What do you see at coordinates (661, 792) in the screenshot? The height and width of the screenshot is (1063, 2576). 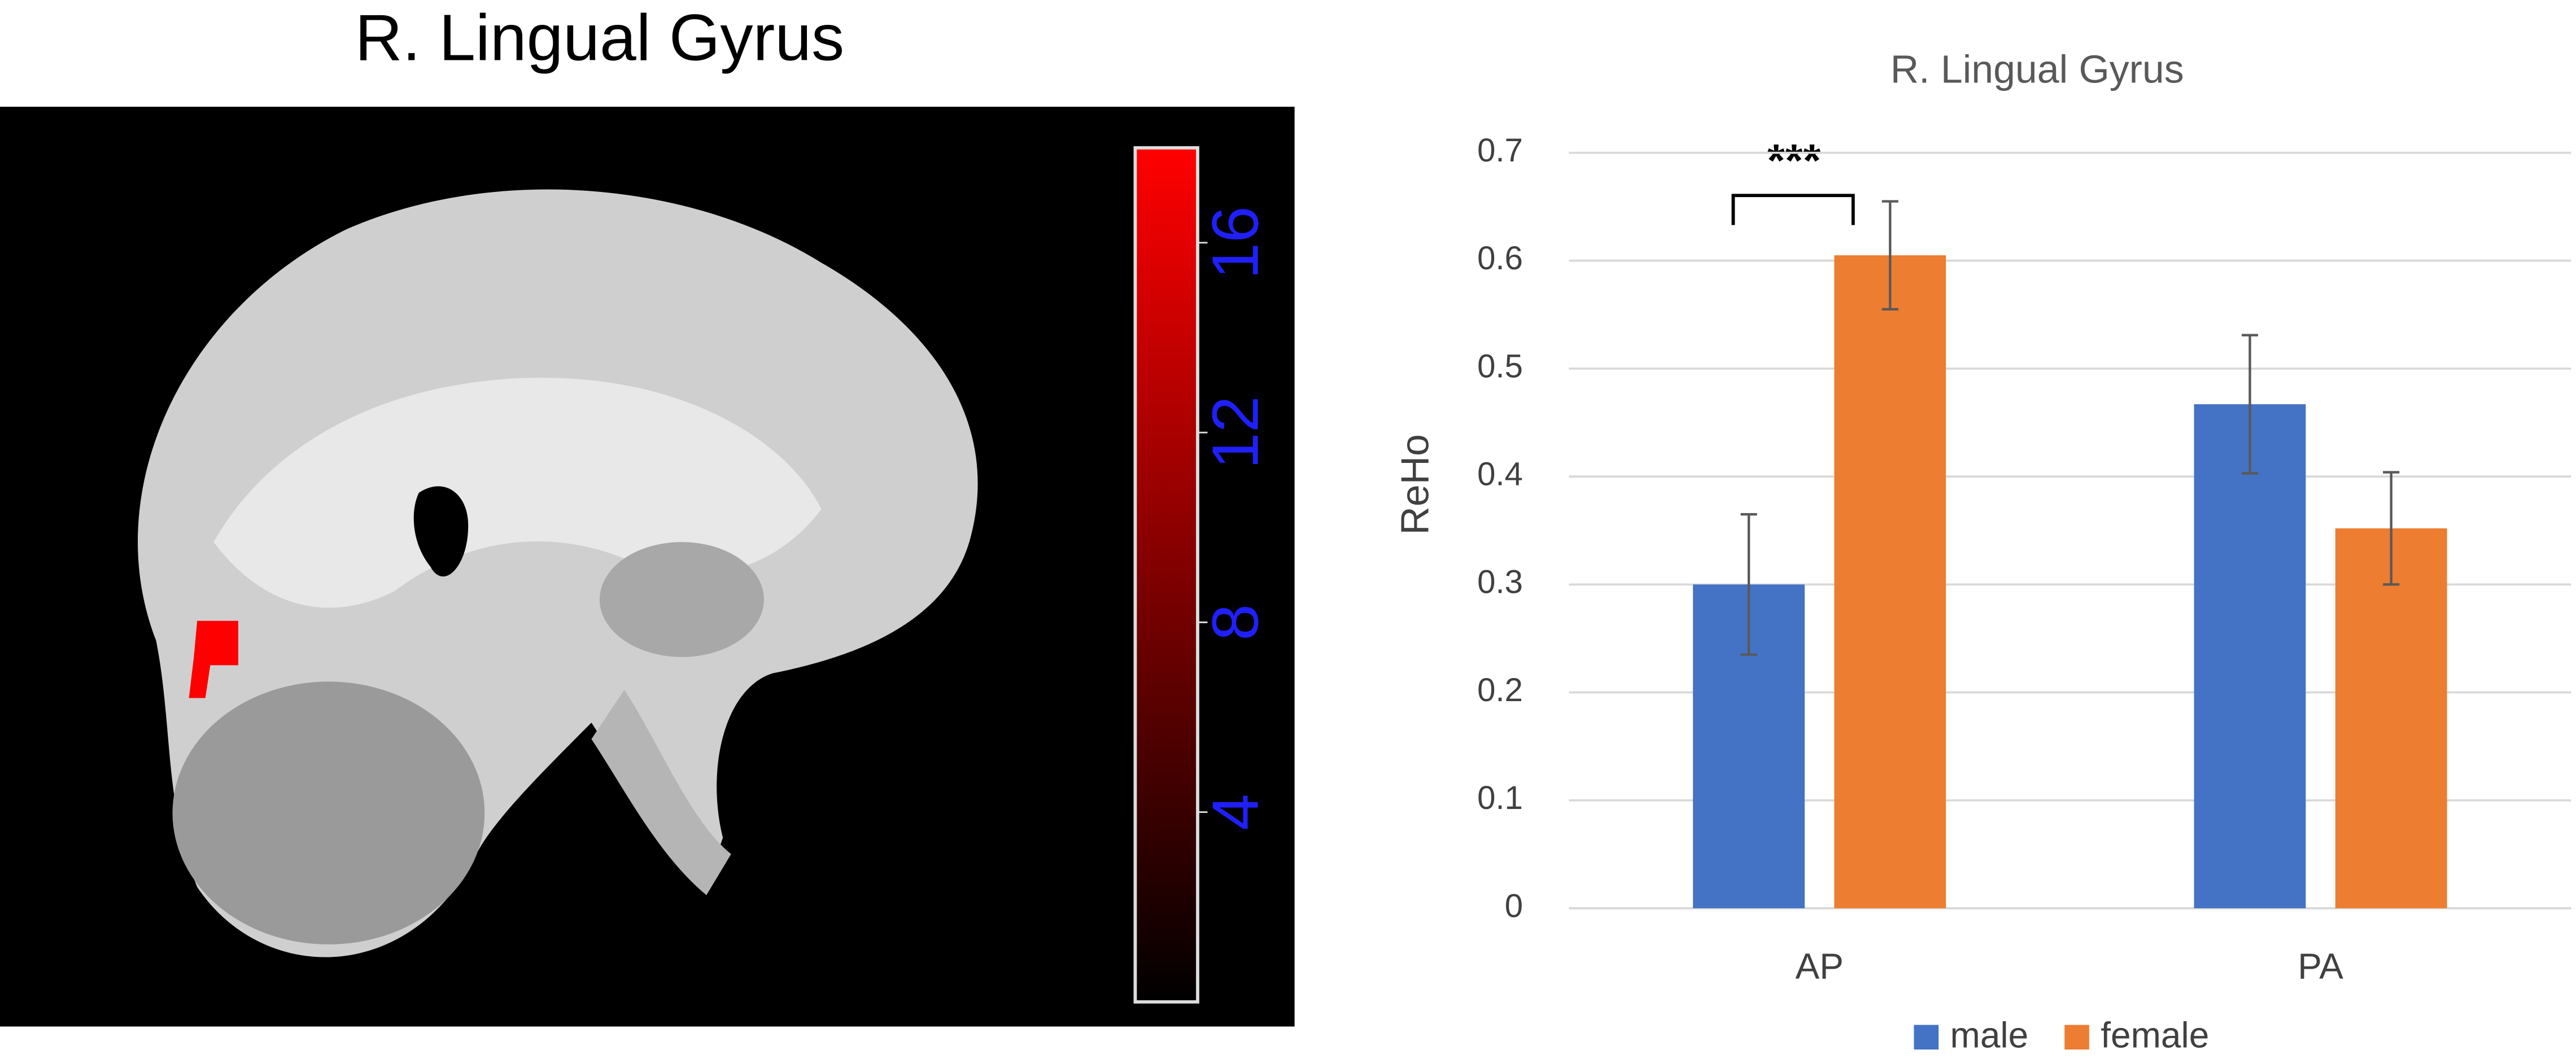 I see `brainstem` at bounding box center [661, 792].